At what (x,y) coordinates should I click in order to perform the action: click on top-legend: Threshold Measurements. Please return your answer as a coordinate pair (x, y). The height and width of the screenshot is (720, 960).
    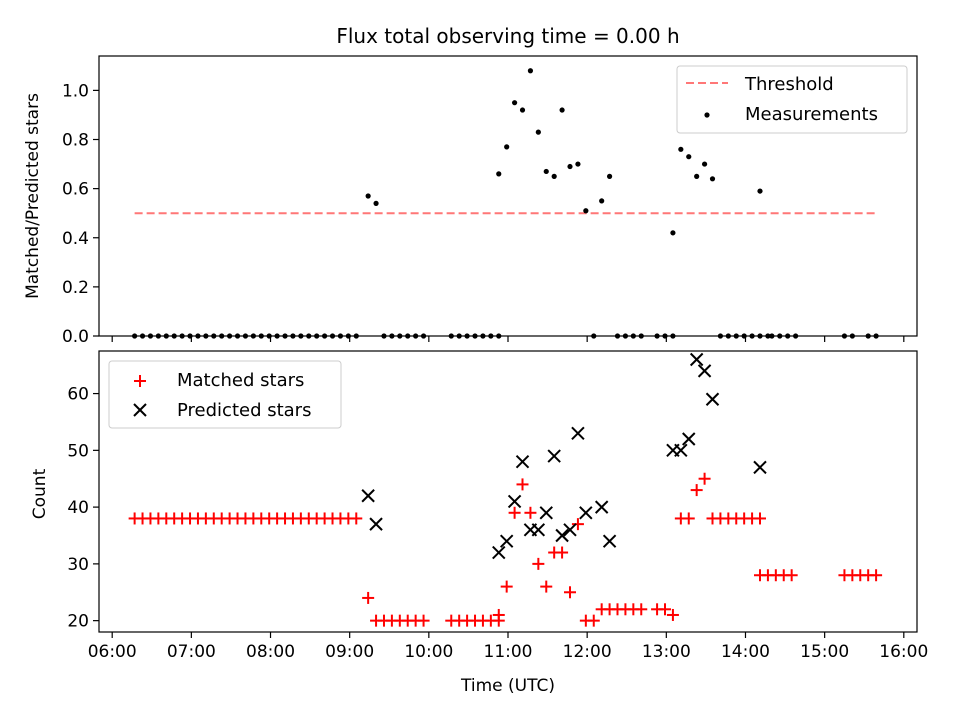
    Looking at the image, I should click on (792, 99).